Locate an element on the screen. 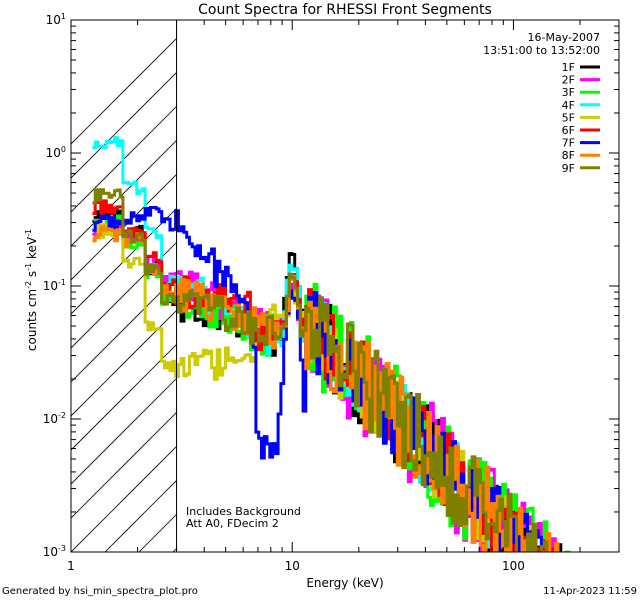  y-tick-label: 10⁰ is located at coordinates (56, 152).